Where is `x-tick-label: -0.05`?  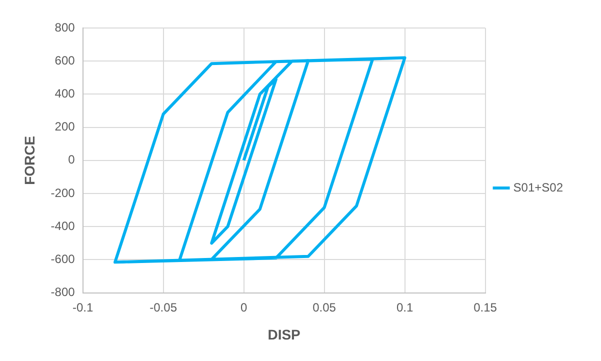
x-tick-label: -0.05 is located at coordinates (164, 307).